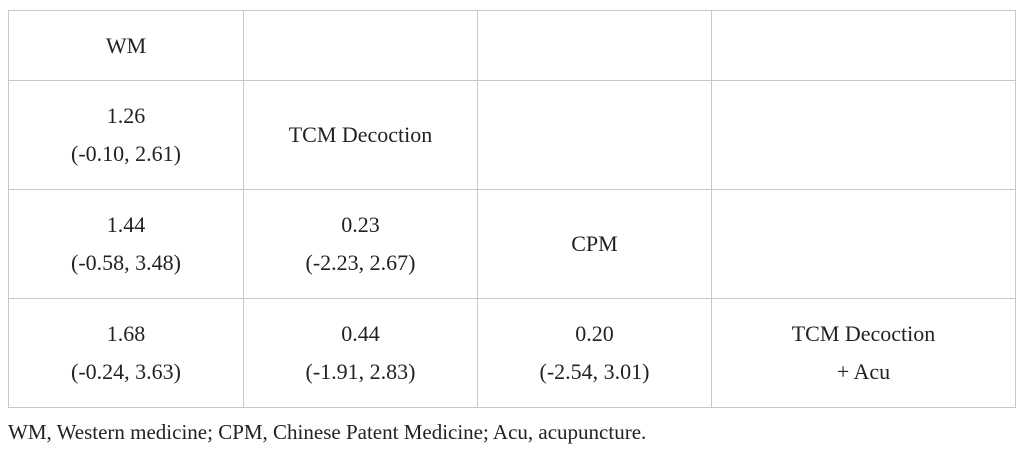 This screenshot has height=460, width=1025. What do you see at coordinates (126, 244) in the screenshot?
I see `table-cell: 1.44 (-0.58, 3.48)` at bounding box center [126, 244].